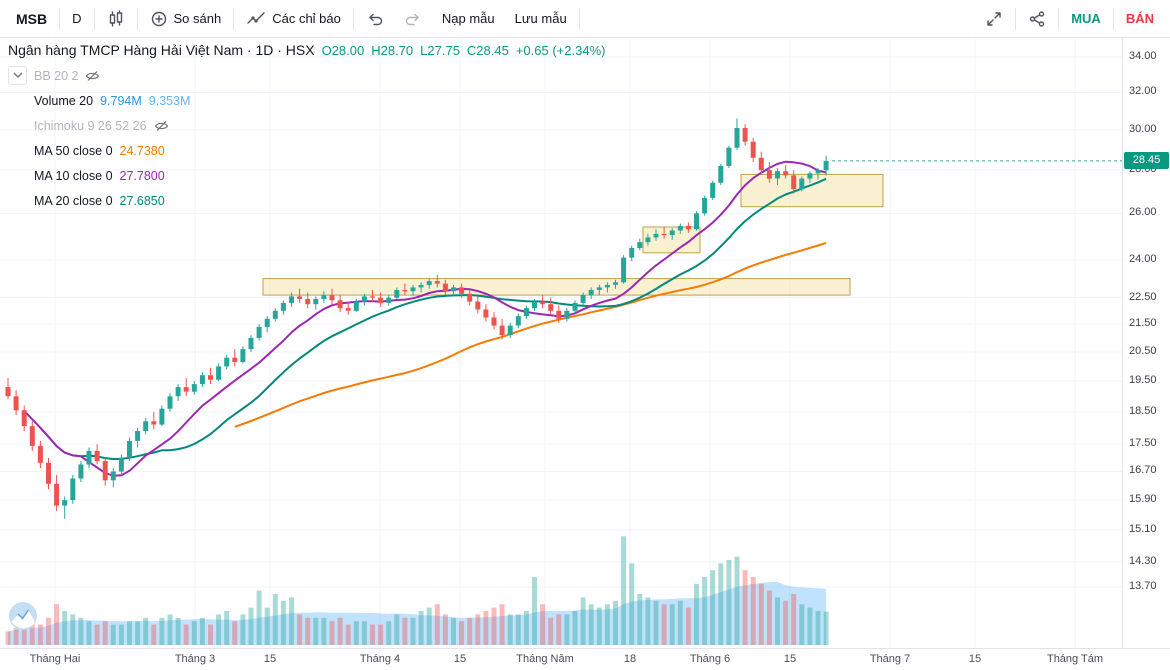 The height and width of the screenshot is (670, 1170). What do you see at coordinates (380, 659) in the screenshot?
I see `time-axis-label: Tháng 4` at bounding box center [380, 659].